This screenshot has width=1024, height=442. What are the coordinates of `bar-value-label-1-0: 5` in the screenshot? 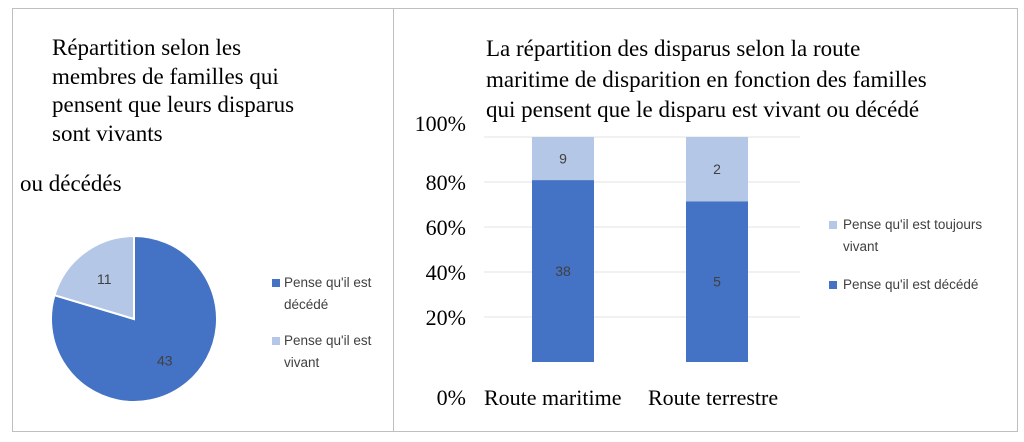 It's located at (717, 282).